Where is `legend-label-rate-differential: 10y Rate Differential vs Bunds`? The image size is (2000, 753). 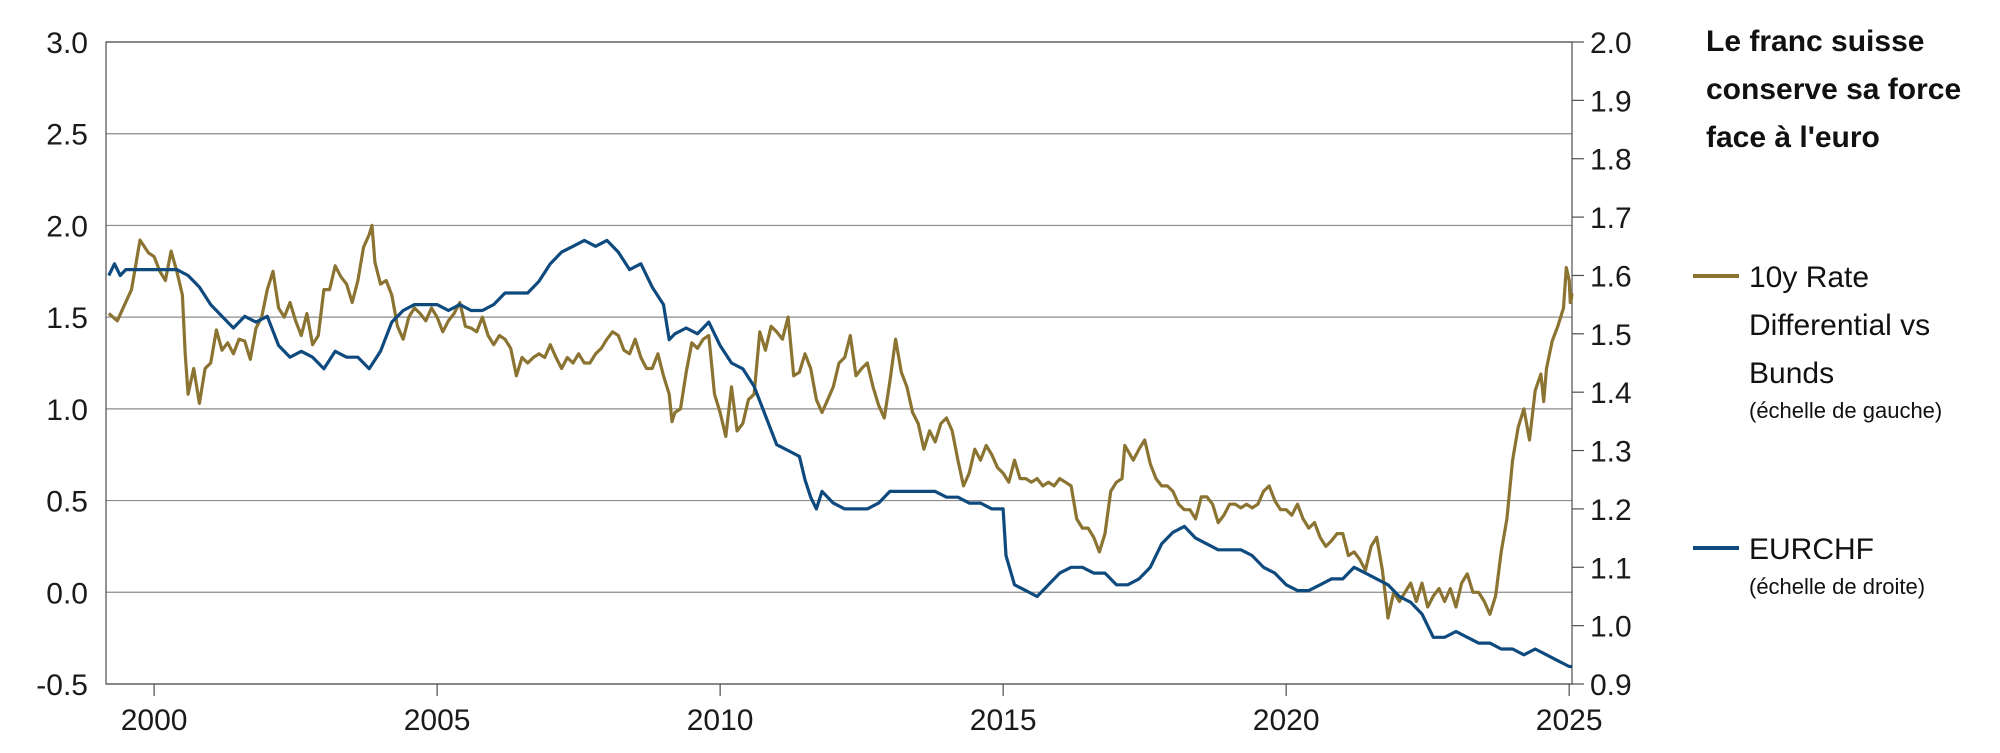
legend-label-rate-differential: 10y Rate Differential vs Bunds is located at coordinates (1840, 325).